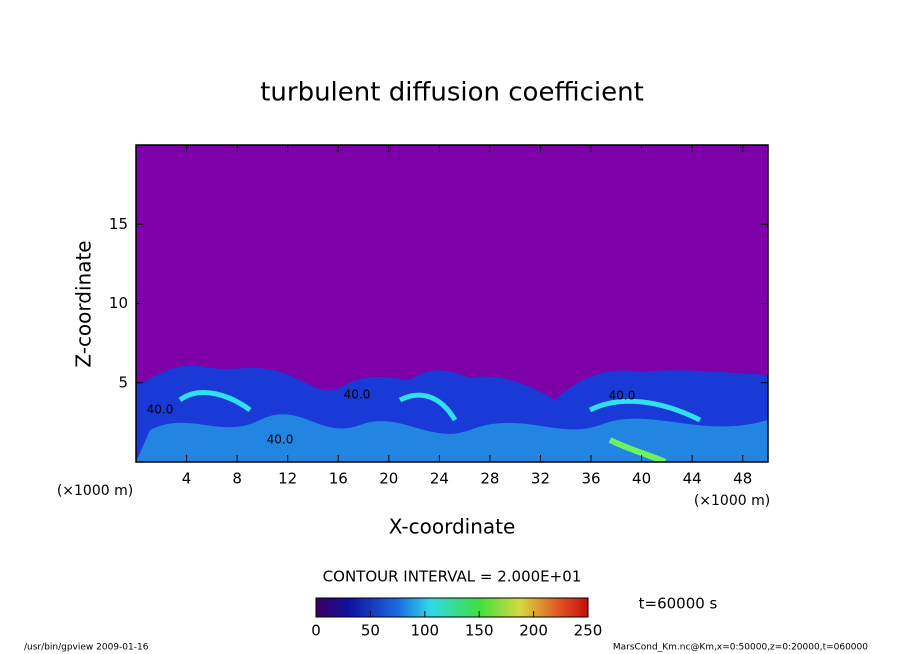 The image size is (904, 654). I want to click on colorbar-tick-label: 250, so click(588, 631).